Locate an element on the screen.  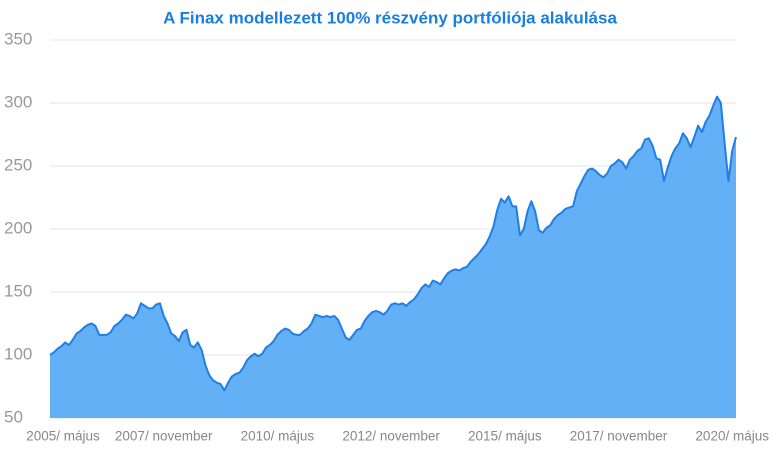
y-tick-label: 250 is located at coordinates (18, 164).